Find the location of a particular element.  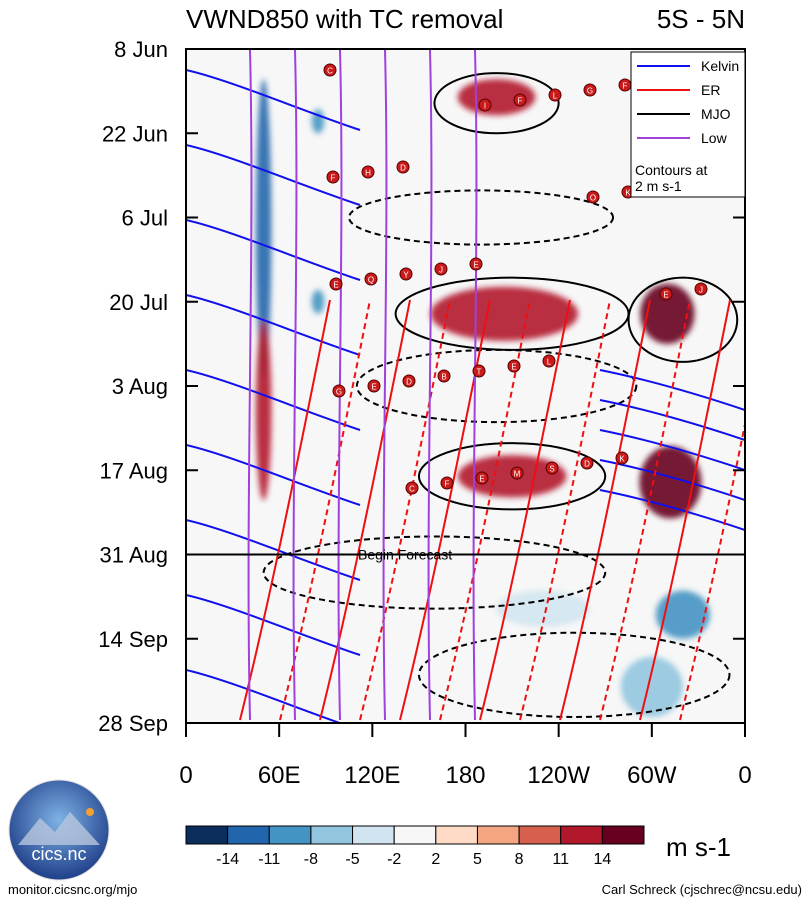

tc-marker-label-26: K is located at coordinates (628, 193).